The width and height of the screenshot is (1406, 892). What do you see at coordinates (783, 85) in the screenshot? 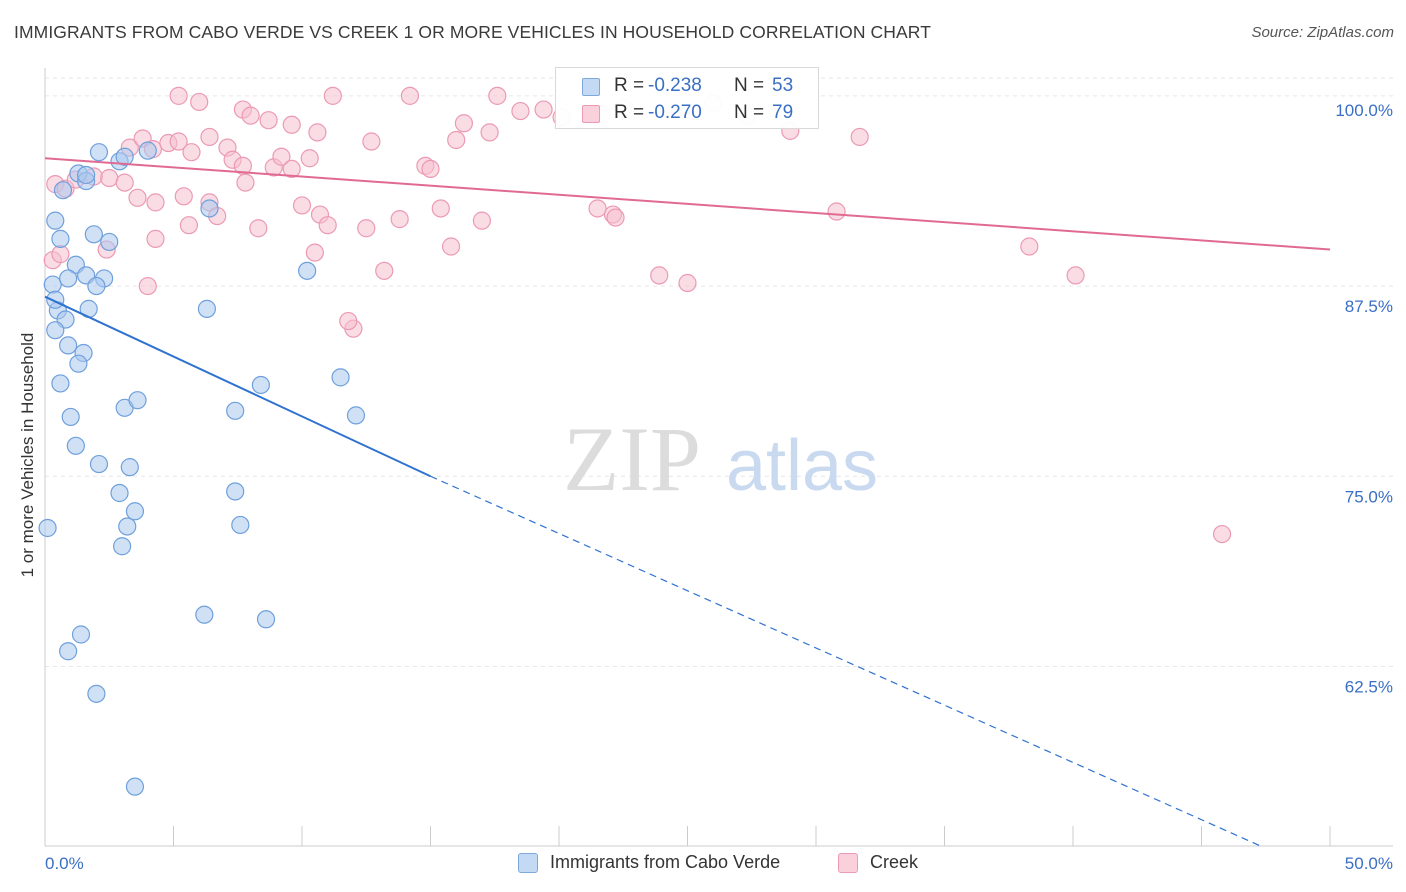
I see `legend-n-value: 53` at bounding box center [783, 85].